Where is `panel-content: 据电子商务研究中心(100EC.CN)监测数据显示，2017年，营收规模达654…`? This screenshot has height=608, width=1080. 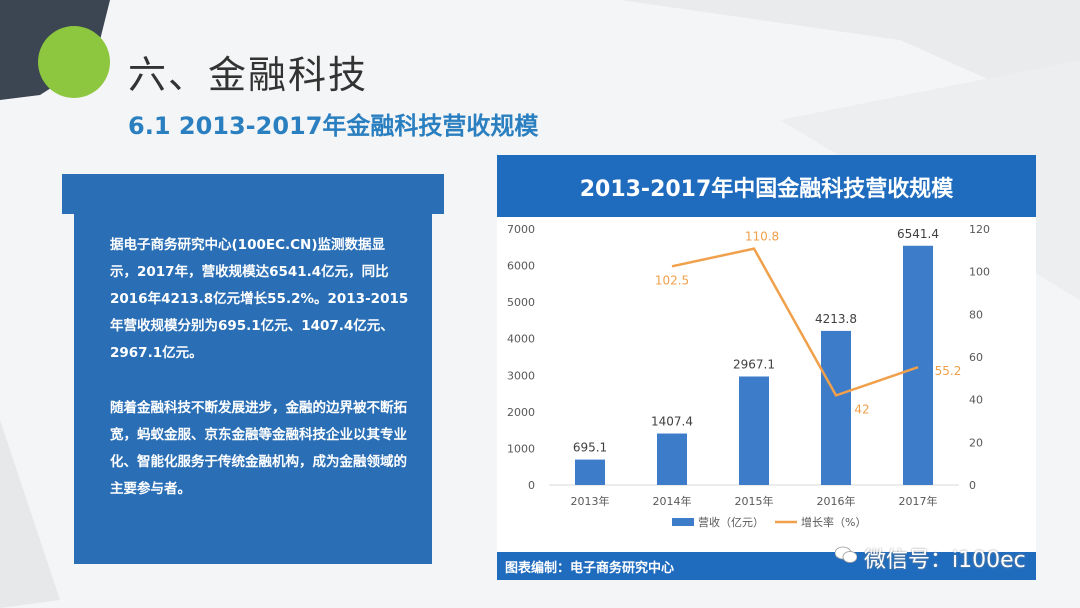
panel-content: 据电子商务研究中心(100EC.CN)监测数据显示，2017年，营收规模达654… is located at coordinates (260, 381).